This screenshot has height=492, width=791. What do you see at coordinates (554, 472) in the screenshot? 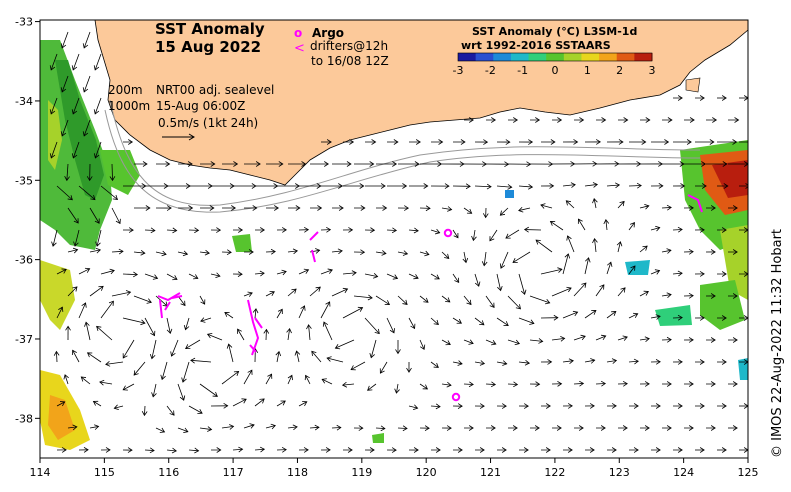
I see `x-tick-label: 122` at bounding box center [554, 472].